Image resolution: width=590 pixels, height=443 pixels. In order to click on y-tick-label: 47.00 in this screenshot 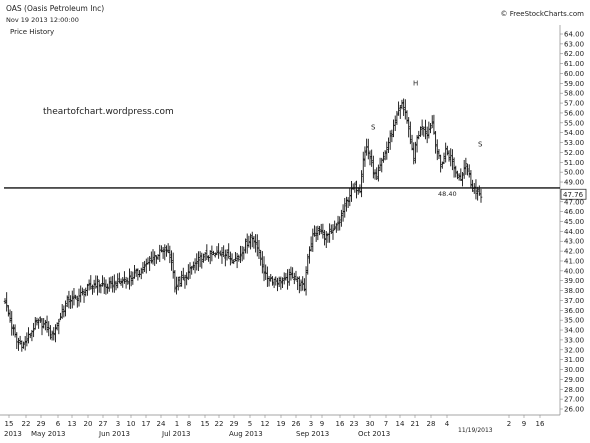, I will do `click(574, 202)`.